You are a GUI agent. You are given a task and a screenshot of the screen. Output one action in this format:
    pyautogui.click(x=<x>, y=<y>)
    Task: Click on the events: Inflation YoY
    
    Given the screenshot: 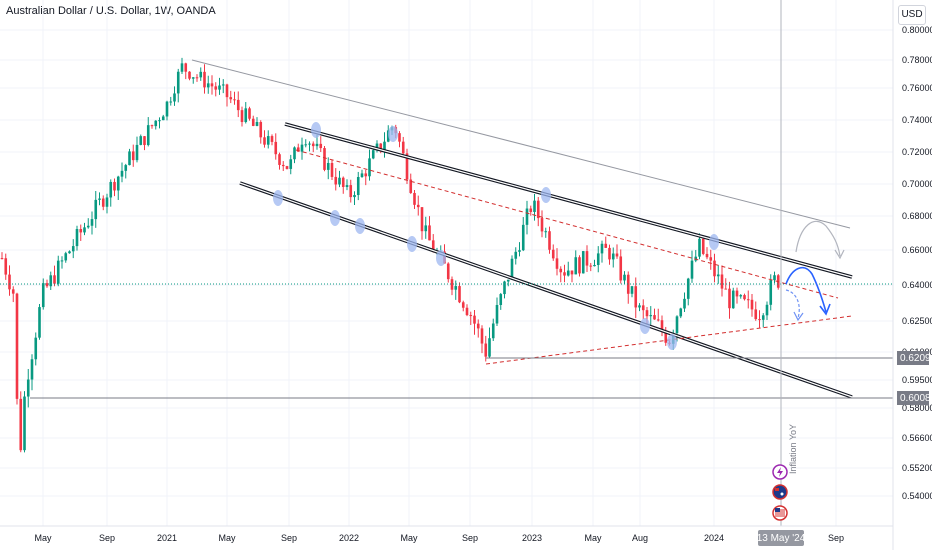 What is the action you would take?
    pyautogui.click(x=785, y=472)
    